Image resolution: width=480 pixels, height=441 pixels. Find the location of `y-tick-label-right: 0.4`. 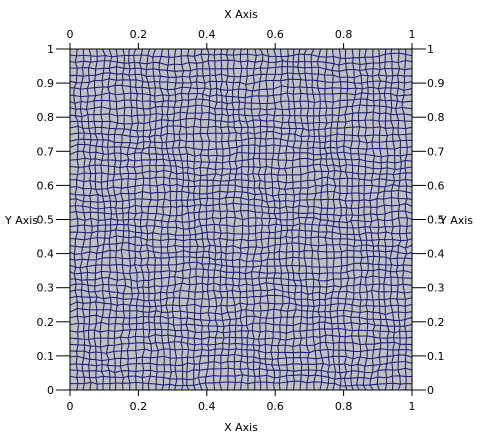

y-tick-label-right: 0.4 is located at coordinates (436, 254).